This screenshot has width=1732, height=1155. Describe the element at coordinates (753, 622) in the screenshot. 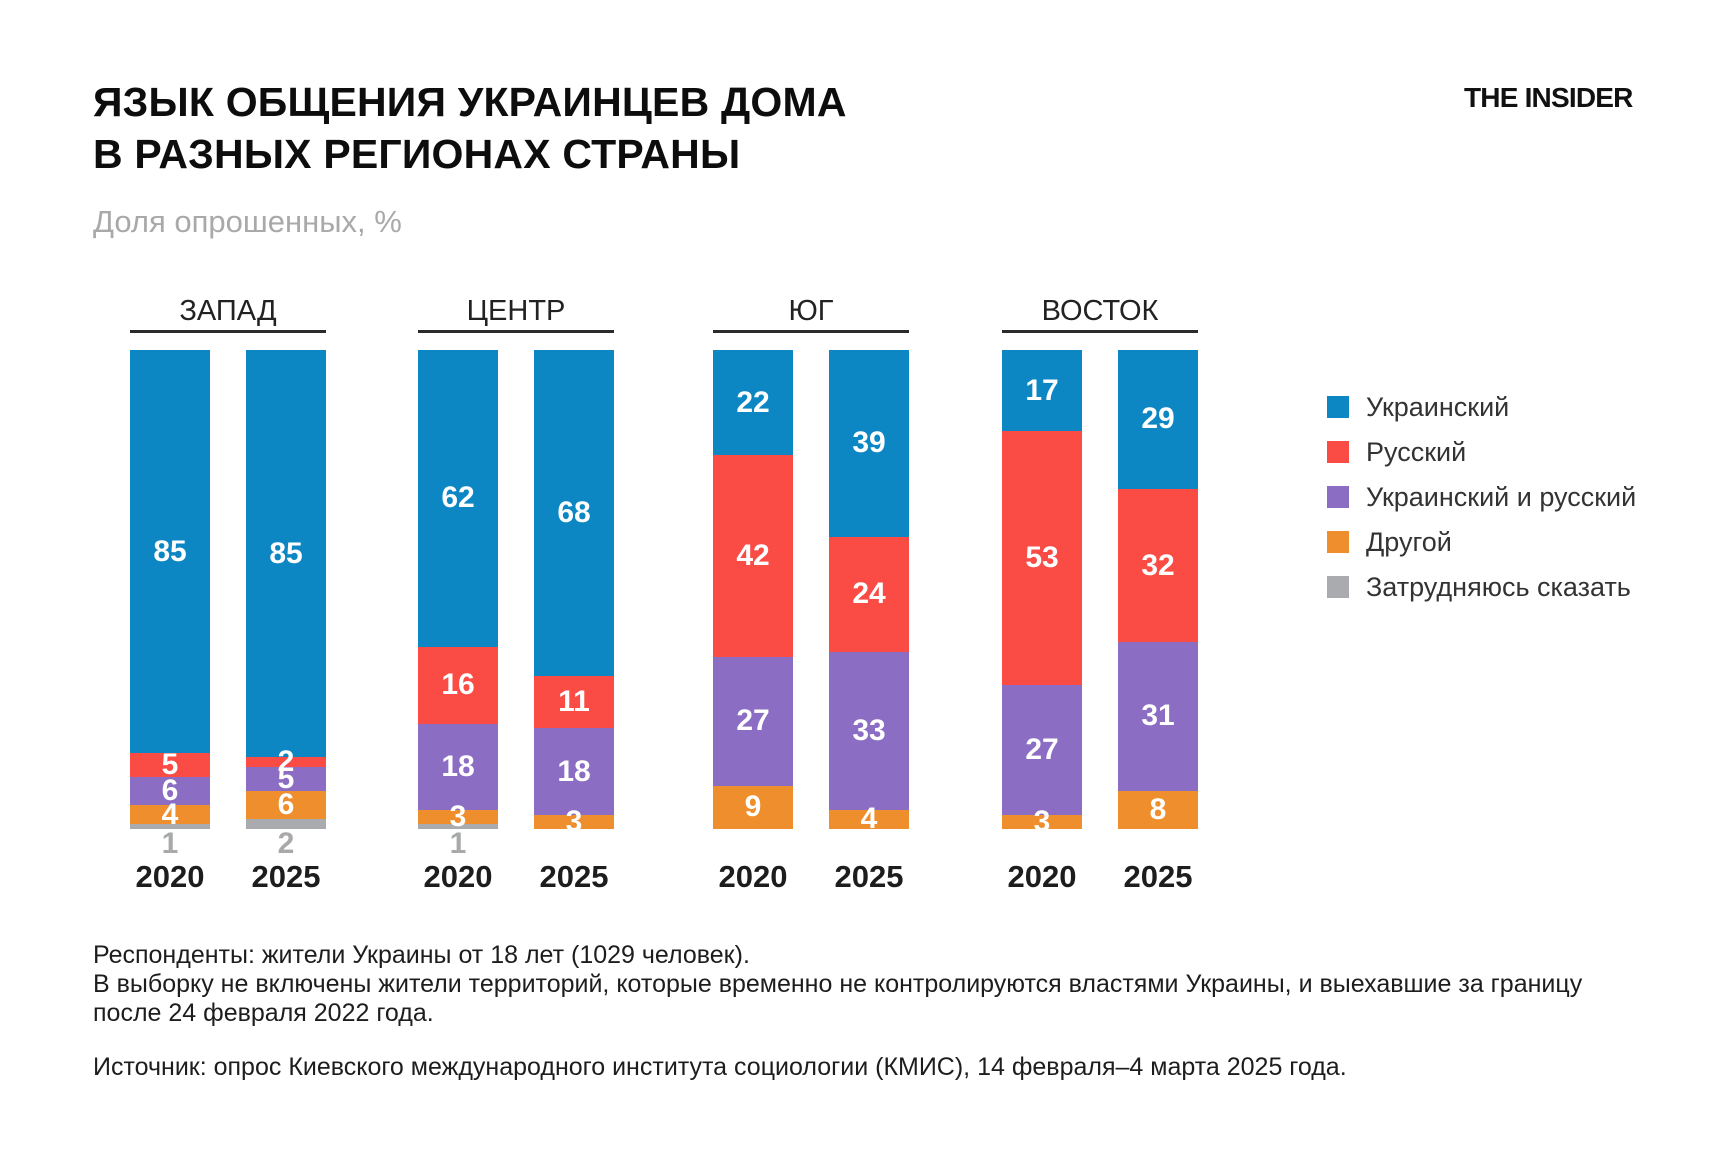

I see `bar-column-2020: 22 42 27 9 2020` at that location.